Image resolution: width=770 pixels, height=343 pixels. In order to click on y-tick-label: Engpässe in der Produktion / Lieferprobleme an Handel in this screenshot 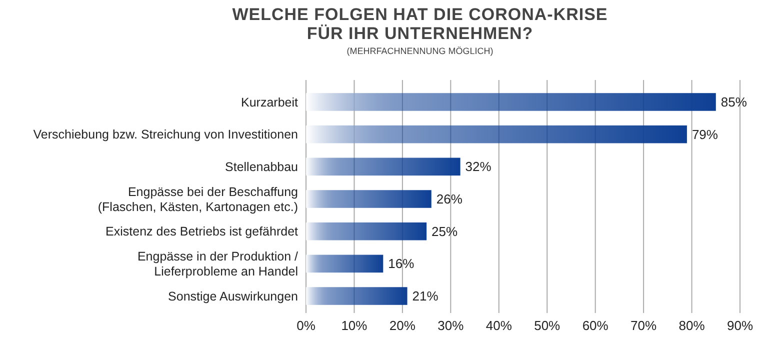, I will do `click(218, 264)`.